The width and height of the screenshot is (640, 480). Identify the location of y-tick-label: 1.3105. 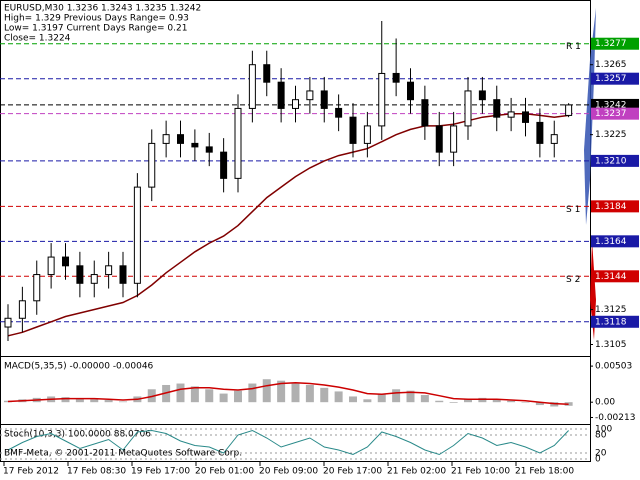
(611, 345).